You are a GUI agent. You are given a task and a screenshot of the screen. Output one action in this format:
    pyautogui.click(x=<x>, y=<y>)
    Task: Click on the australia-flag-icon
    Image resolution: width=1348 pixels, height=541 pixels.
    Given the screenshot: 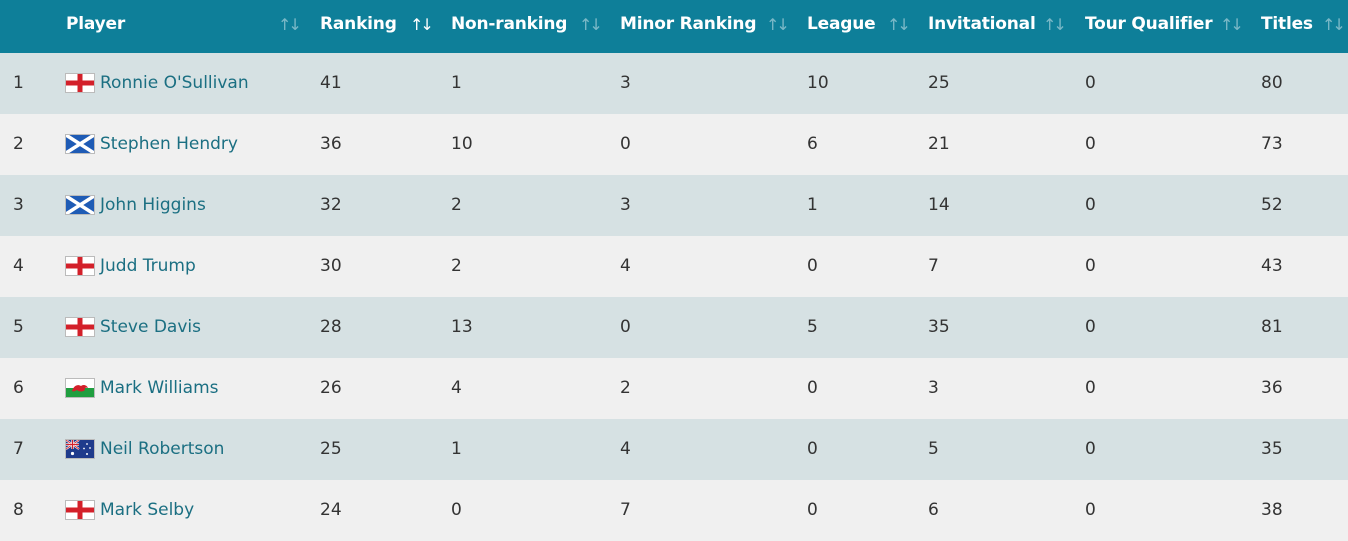 What is the action you would take?
    pyautogui.click(x=80, y=449)
    